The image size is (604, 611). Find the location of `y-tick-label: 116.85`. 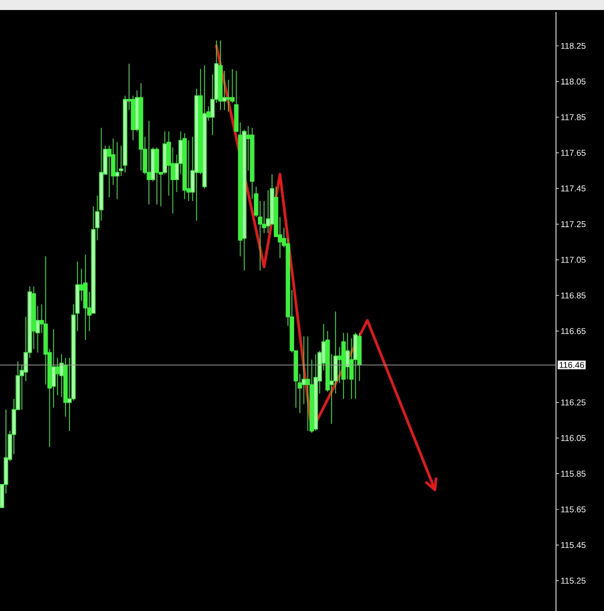

y-tick-label: 116.85 is located at coordinates (573, 295).